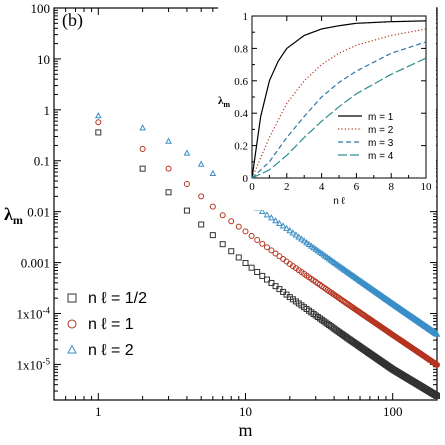 The image size is (445, 445). What do you see at coordinates (111, 324) in the screenshot?
I see `legend-label: n ℓ = 1` at bounding box center [111, 324].